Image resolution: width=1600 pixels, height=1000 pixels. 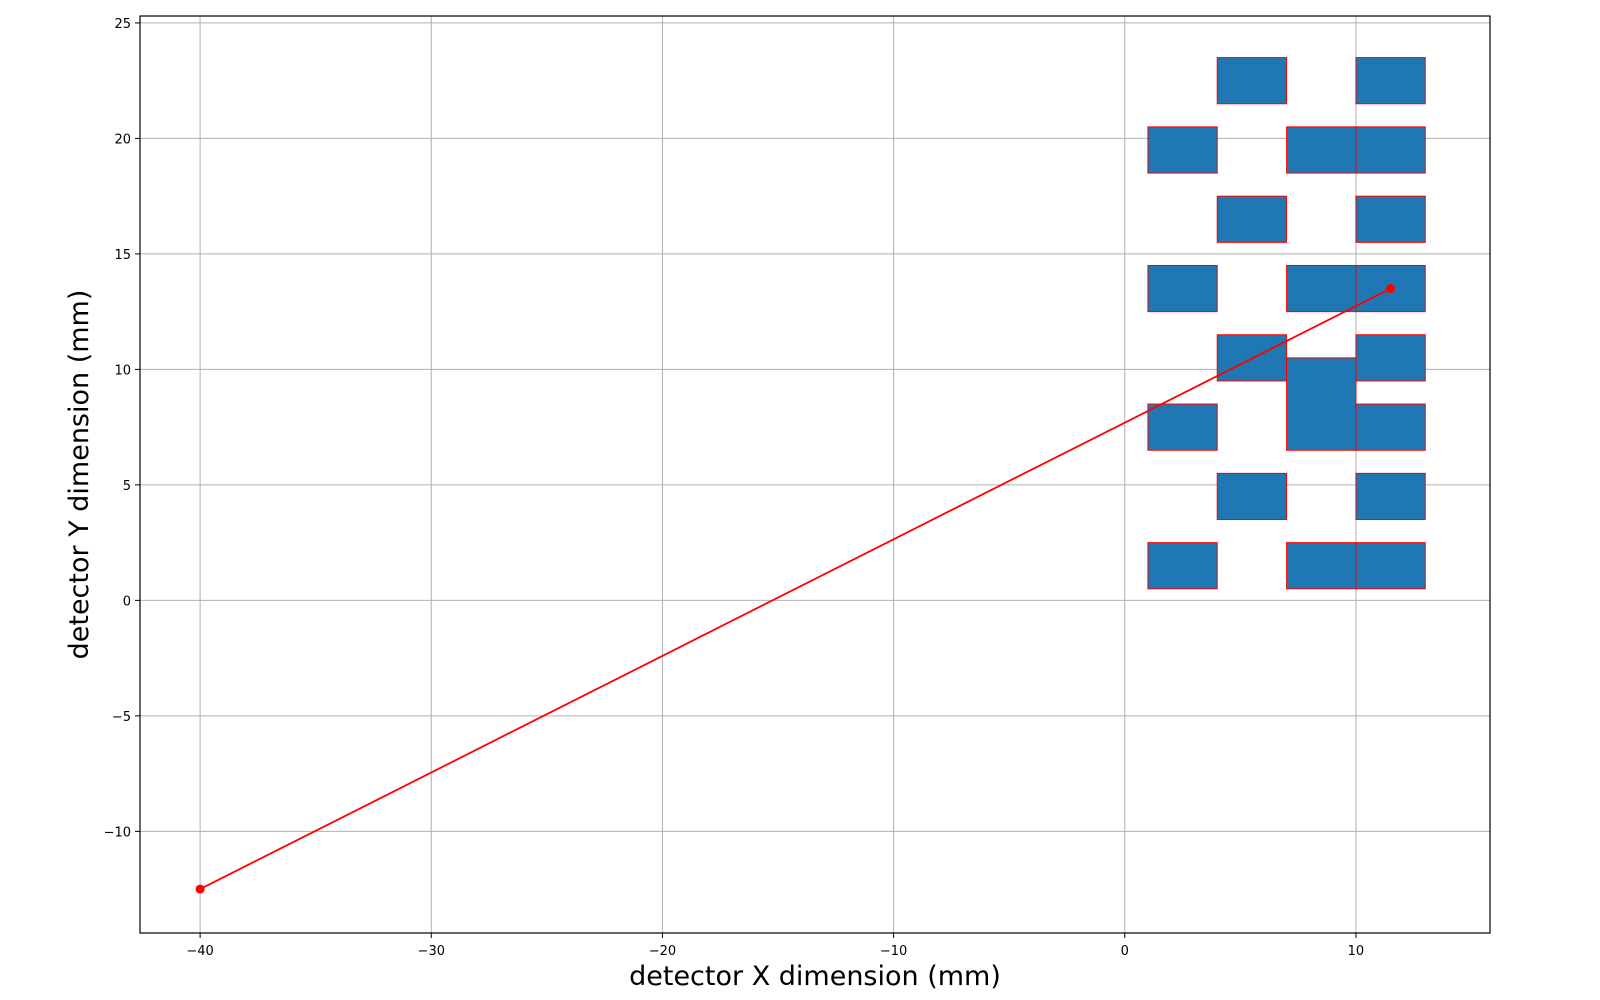 I want to click on x-axis-label: detector X dimension (mm), so click(x=815, y=976).